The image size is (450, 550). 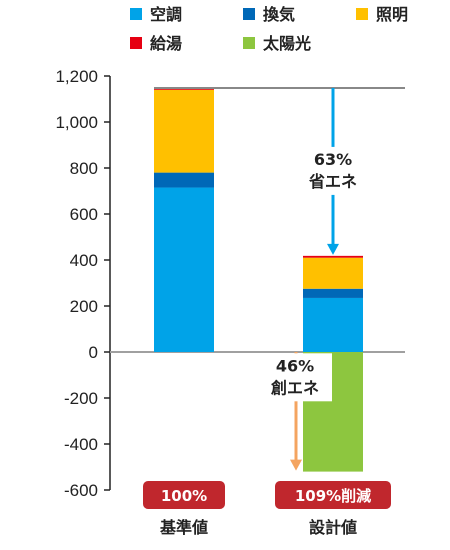 What do you see at coordinates (333, 159) in the screenshot?
I see `saving-pct: 63%` at bounding box center [333, 159].